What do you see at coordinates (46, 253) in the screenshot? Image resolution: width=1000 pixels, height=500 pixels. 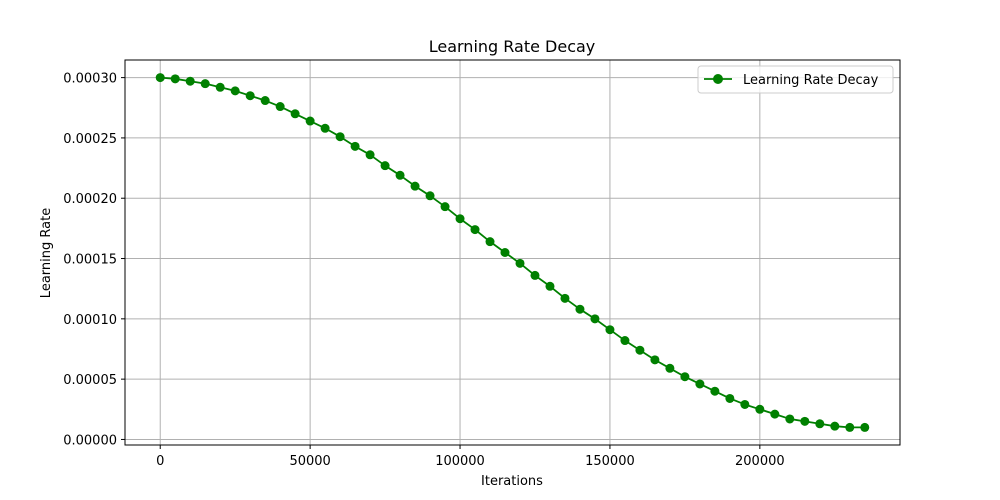 I see `y-axis-title: Learning Rate` at bounding box center [46, 253].